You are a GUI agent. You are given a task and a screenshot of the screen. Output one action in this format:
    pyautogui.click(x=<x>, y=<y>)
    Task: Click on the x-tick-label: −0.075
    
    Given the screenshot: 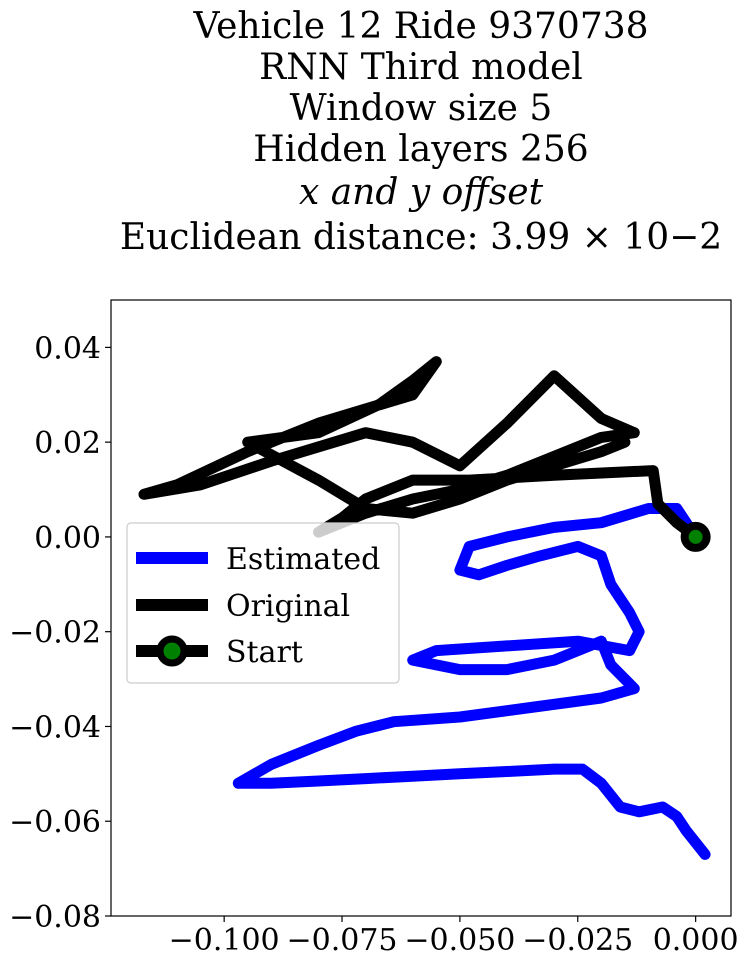 What is the action you would take?
    pyautogui.click(x=342, y=940)
    